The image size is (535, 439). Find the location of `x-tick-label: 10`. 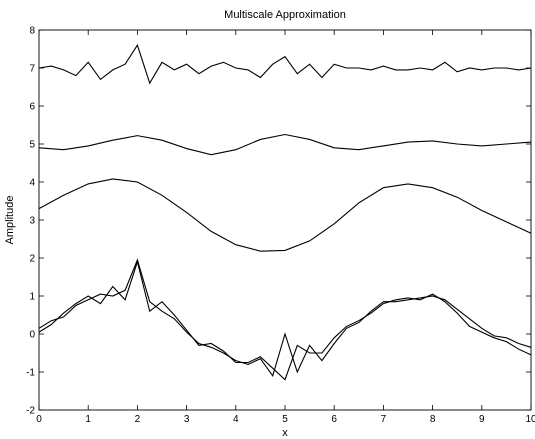

x-tick-label: 10 is located at coordinates (530, 419).